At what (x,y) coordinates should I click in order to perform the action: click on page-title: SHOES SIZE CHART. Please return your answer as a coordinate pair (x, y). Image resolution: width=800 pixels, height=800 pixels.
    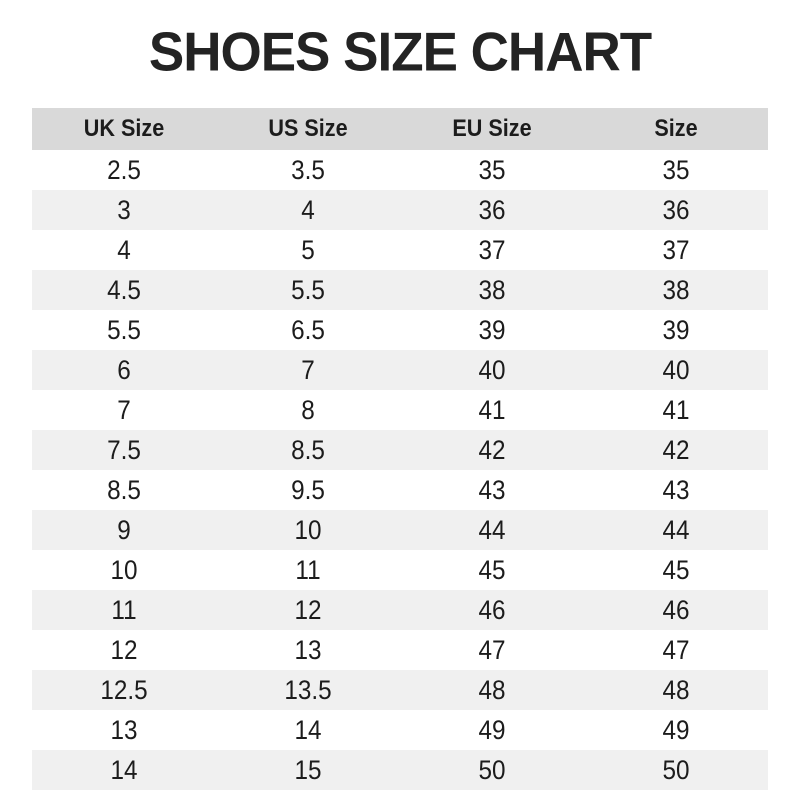
    Looking at the image, I should click on (400, 52).